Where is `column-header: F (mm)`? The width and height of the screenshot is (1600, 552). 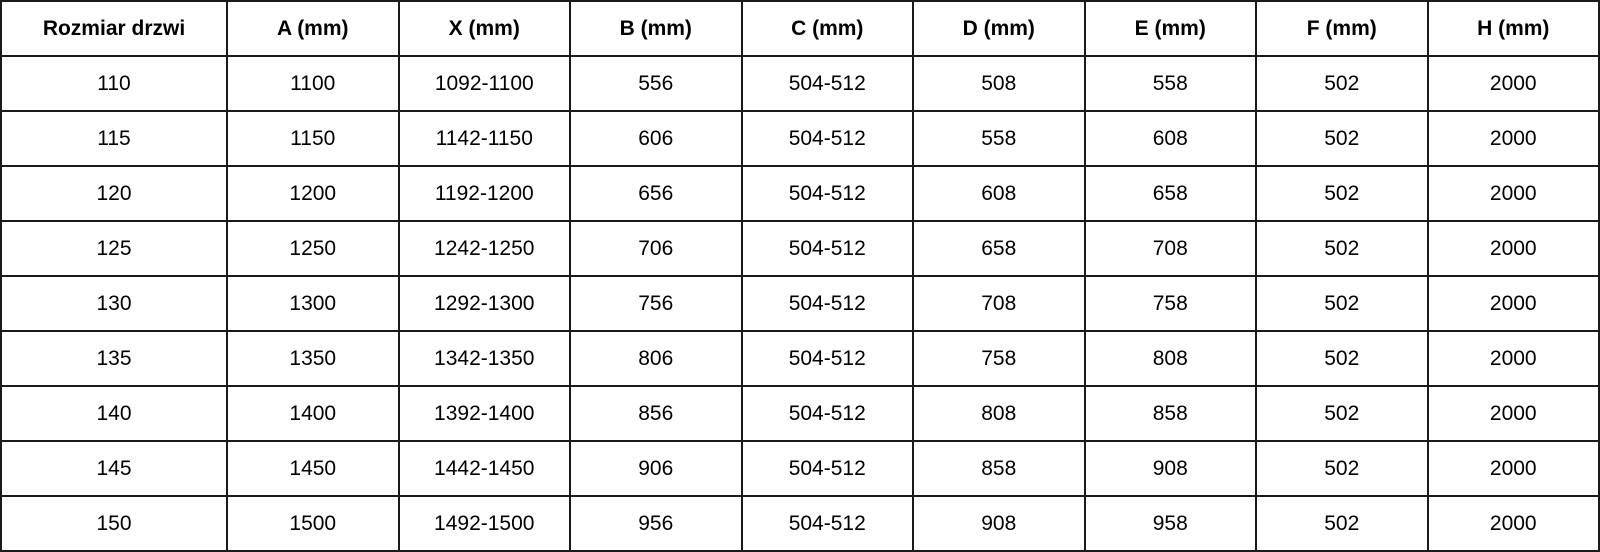
column-header: F (mm) is located at coordinates (1342, 28).